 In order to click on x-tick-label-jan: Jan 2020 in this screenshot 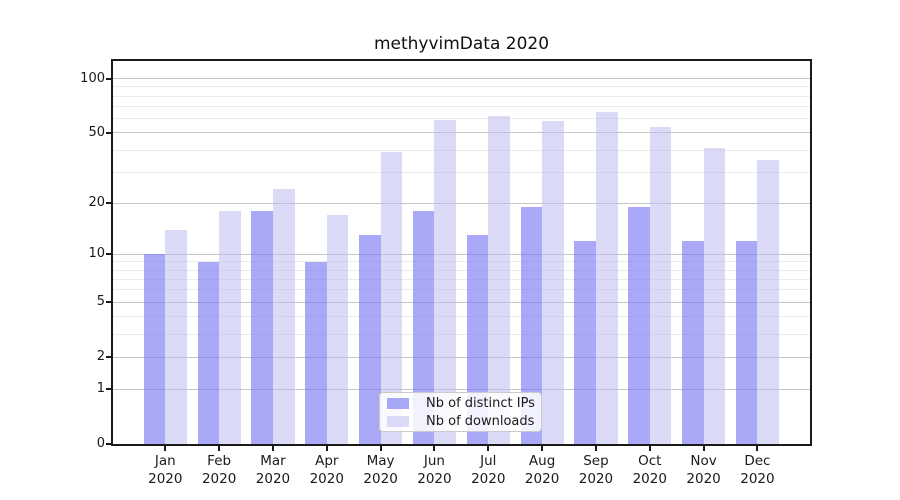, I will do `click(165, 470)`.